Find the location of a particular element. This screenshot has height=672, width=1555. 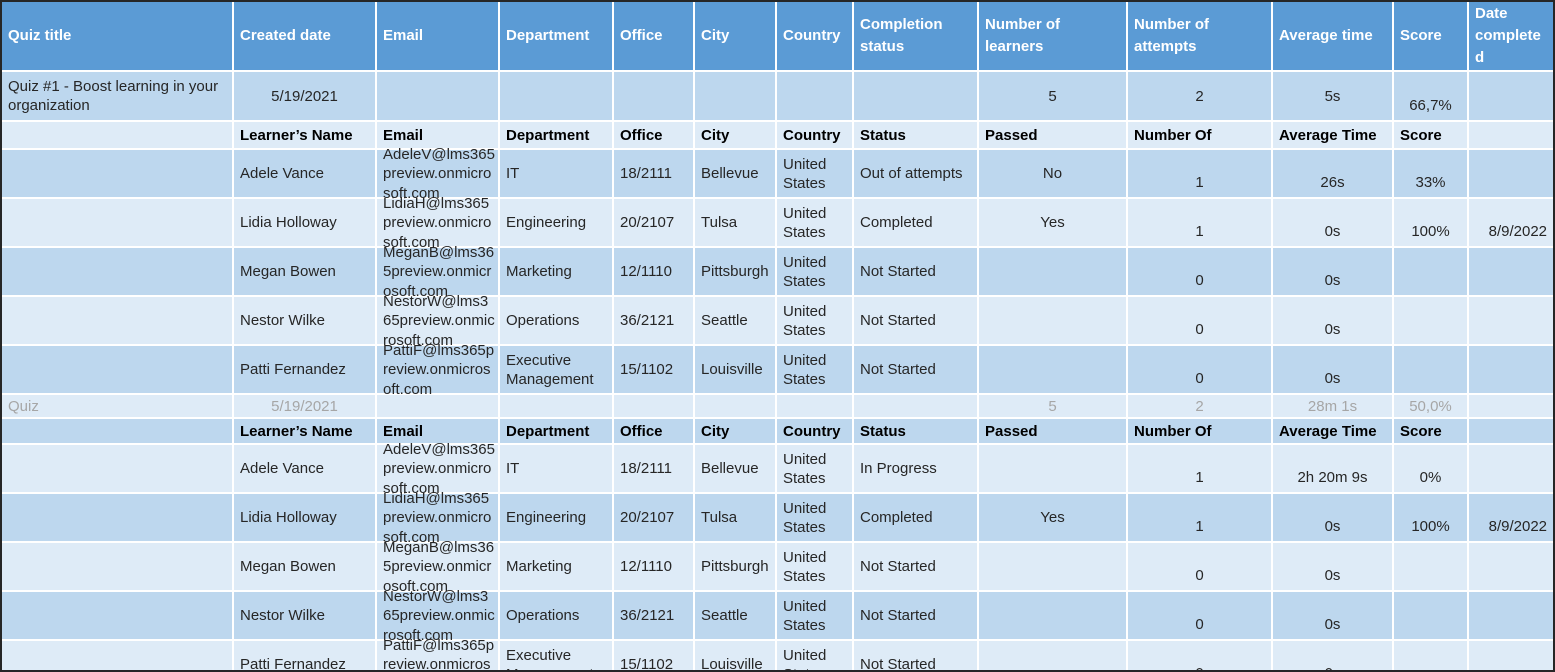

cell-score is located at coordinates (1430, 566).